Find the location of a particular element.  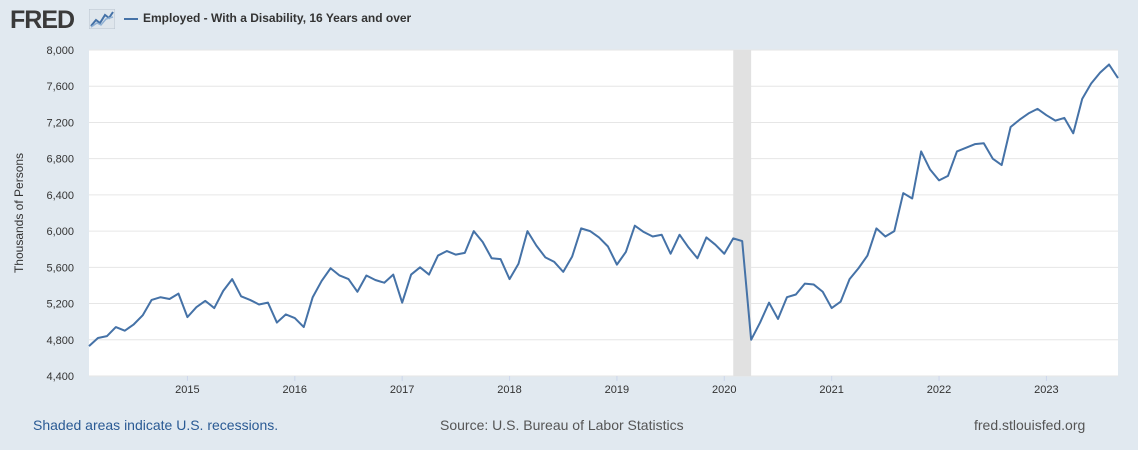

y-tick-label: 6,000 is located at coordinates (60, 232).